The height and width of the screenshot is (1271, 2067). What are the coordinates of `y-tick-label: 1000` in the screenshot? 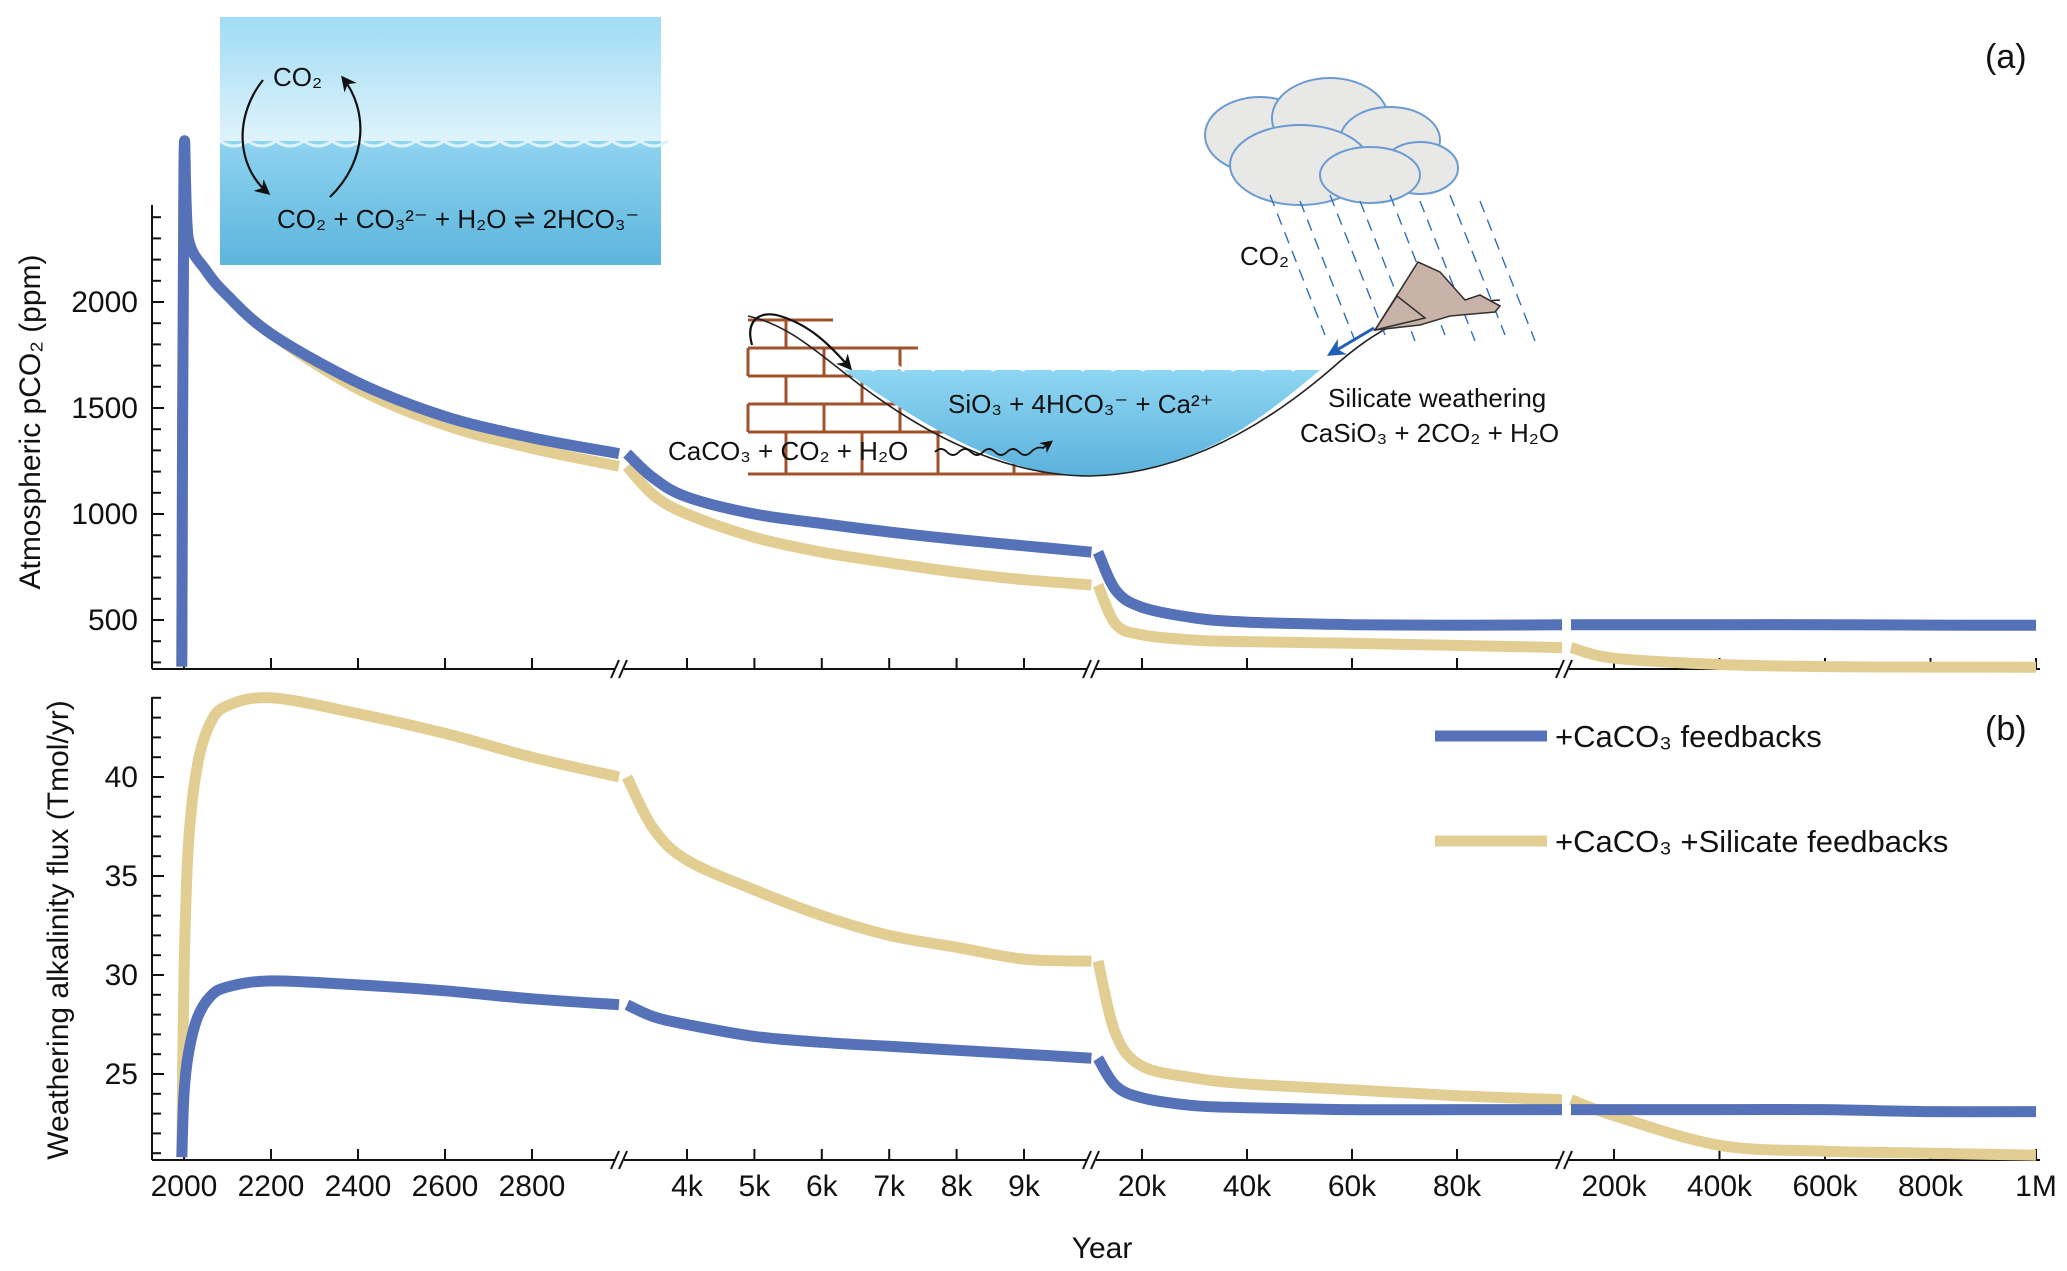 It's located at (104, 514).